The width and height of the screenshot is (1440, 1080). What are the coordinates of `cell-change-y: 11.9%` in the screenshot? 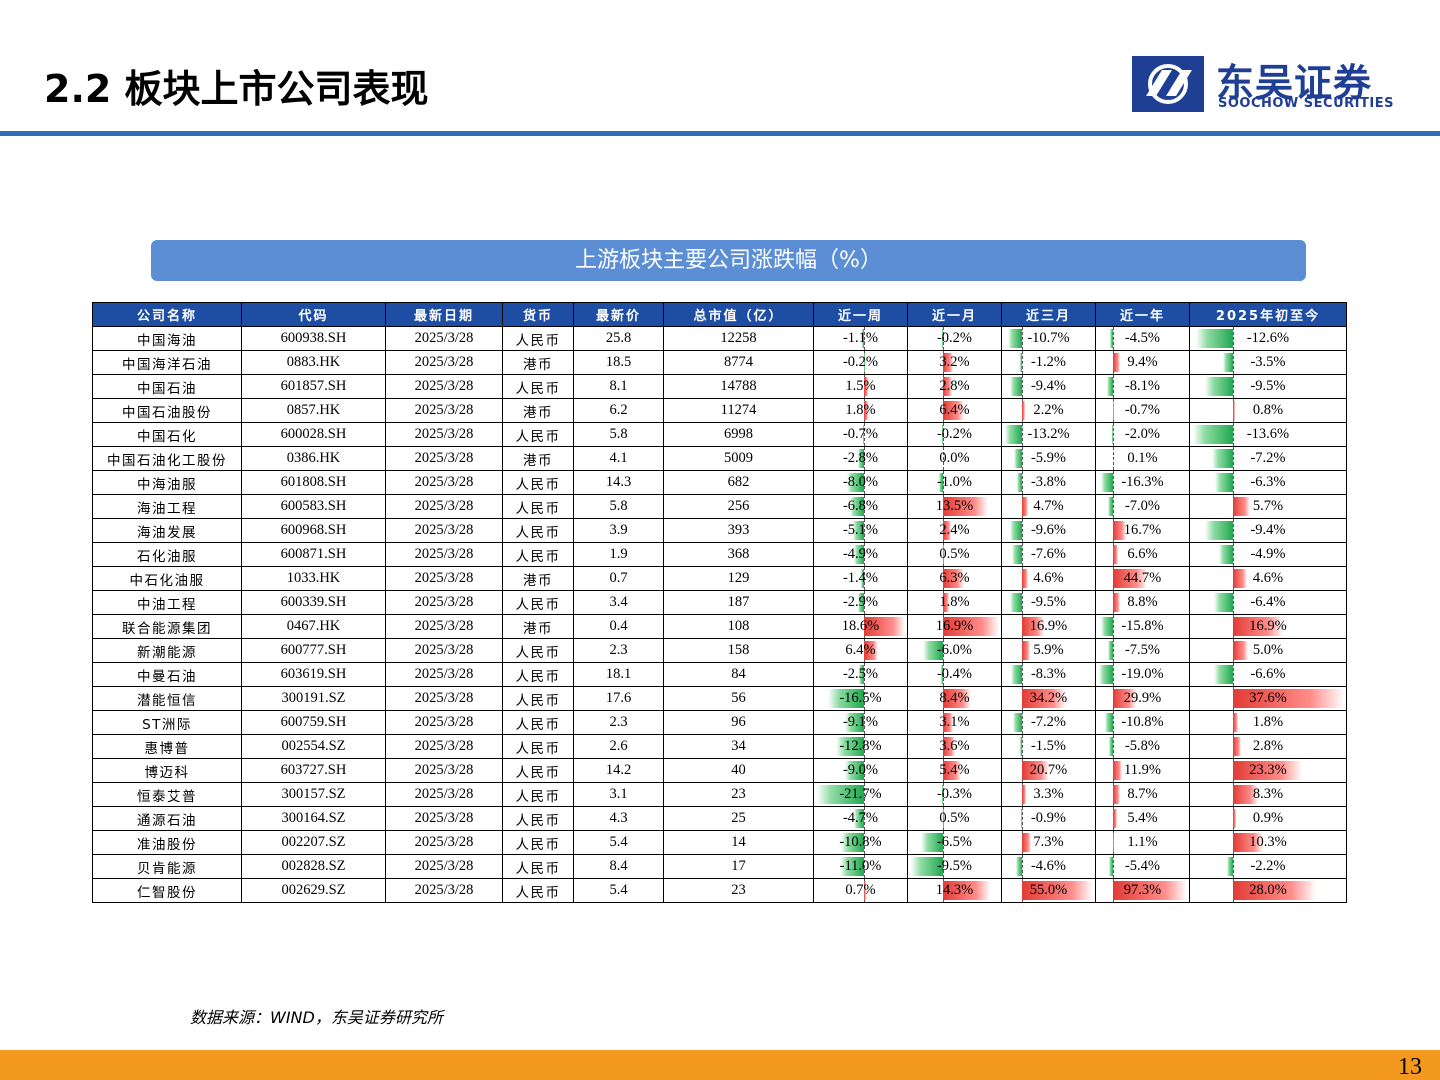 It's located at (1142, 770).